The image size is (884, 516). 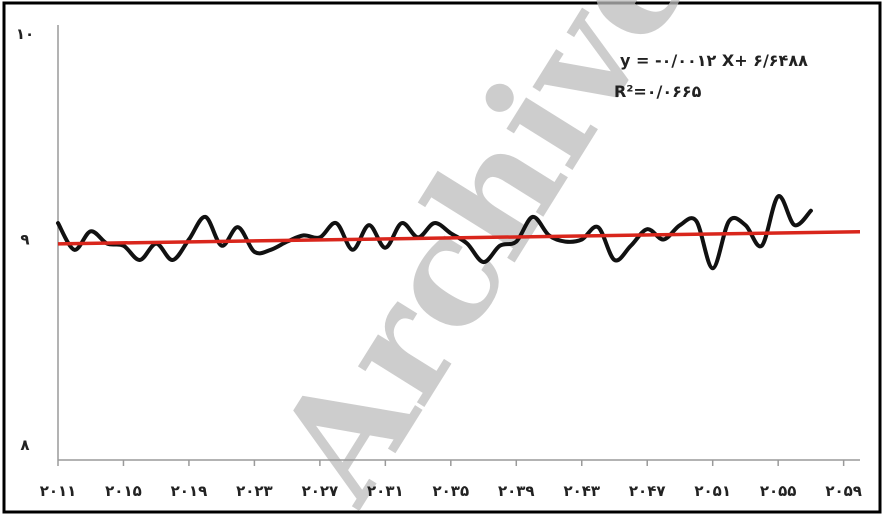 I want to click on x-tick-label: ۲۰۳۹, so click(x=516, y=491).